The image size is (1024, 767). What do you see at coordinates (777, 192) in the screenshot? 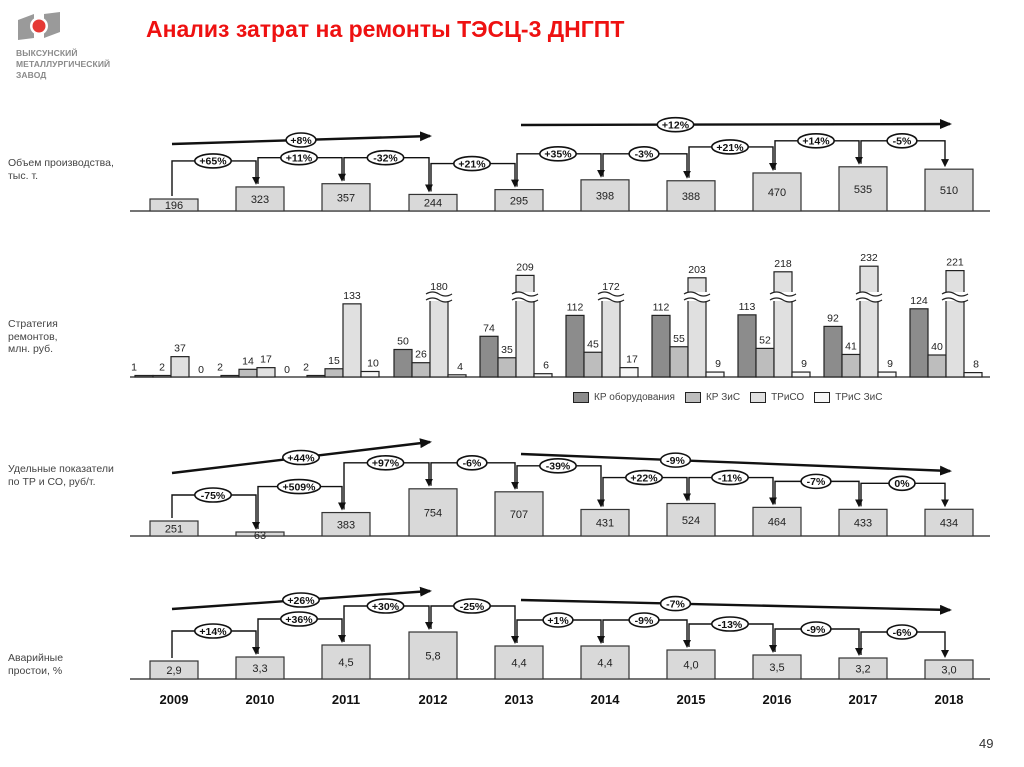
I see `value-box: 470` at bounding box center [777, 192].